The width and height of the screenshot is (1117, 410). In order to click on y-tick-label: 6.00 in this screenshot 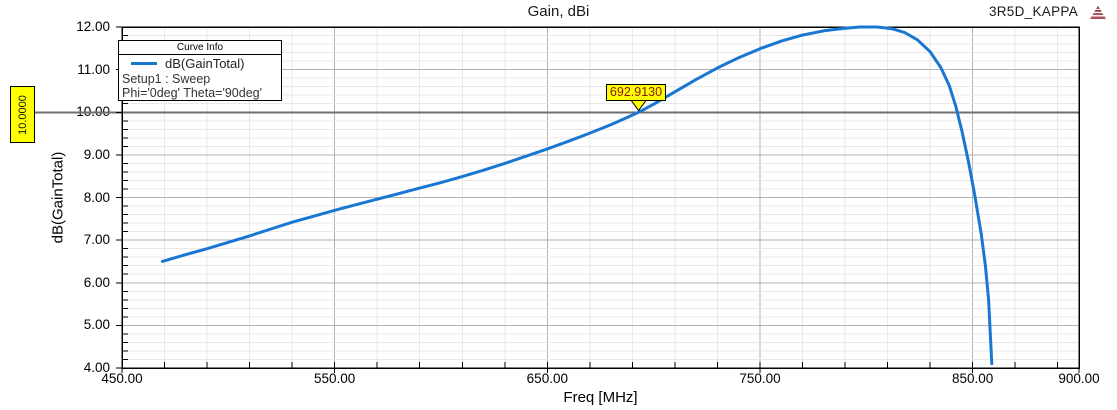, I will do `click(96, 282)`.